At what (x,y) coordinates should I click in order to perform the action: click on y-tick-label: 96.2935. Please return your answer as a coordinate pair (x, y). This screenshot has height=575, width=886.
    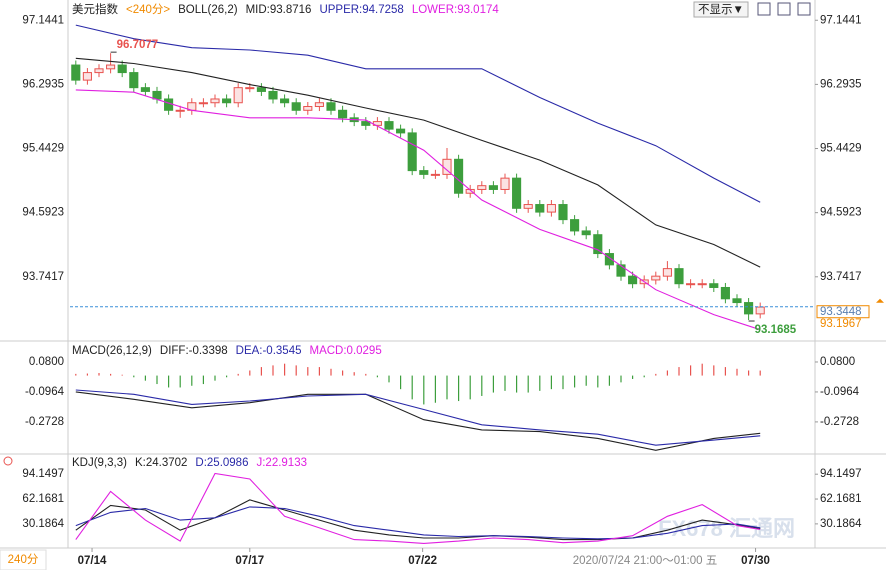
    Looking at the image, I should click on (841, 84).